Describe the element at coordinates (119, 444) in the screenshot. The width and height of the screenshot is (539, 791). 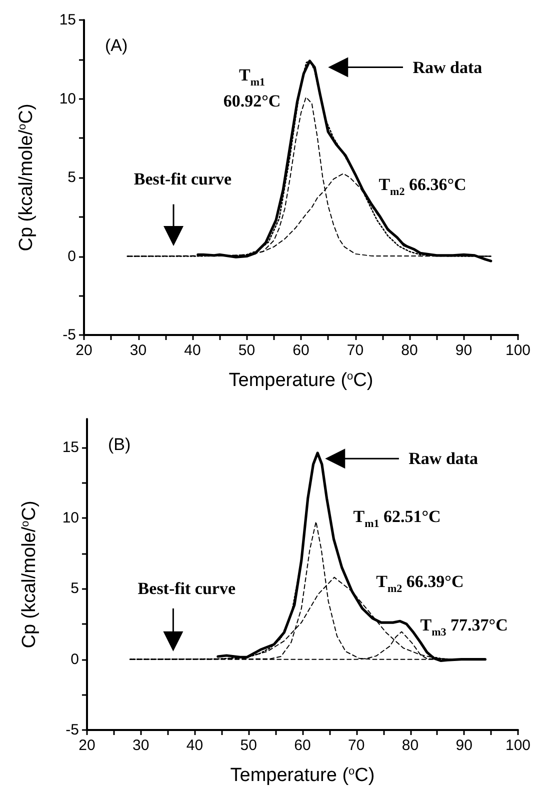
I see `text: (B)` at that location.